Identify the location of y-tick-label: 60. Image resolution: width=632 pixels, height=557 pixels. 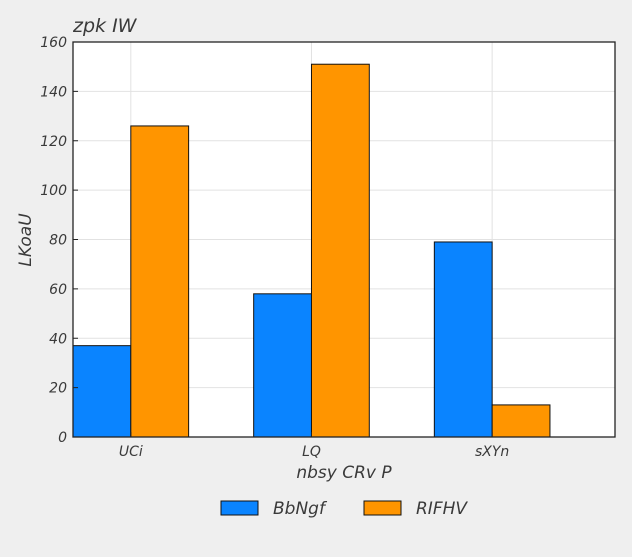
(58, 290).